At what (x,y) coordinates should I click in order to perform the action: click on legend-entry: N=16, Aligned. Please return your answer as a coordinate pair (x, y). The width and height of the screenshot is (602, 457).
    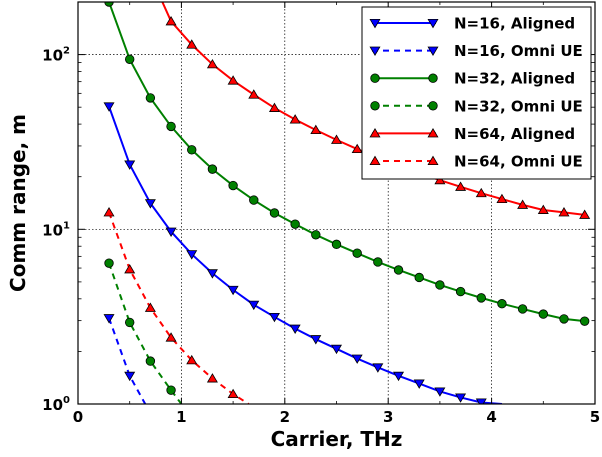
    Looking at the image, I should click on (472, 24).